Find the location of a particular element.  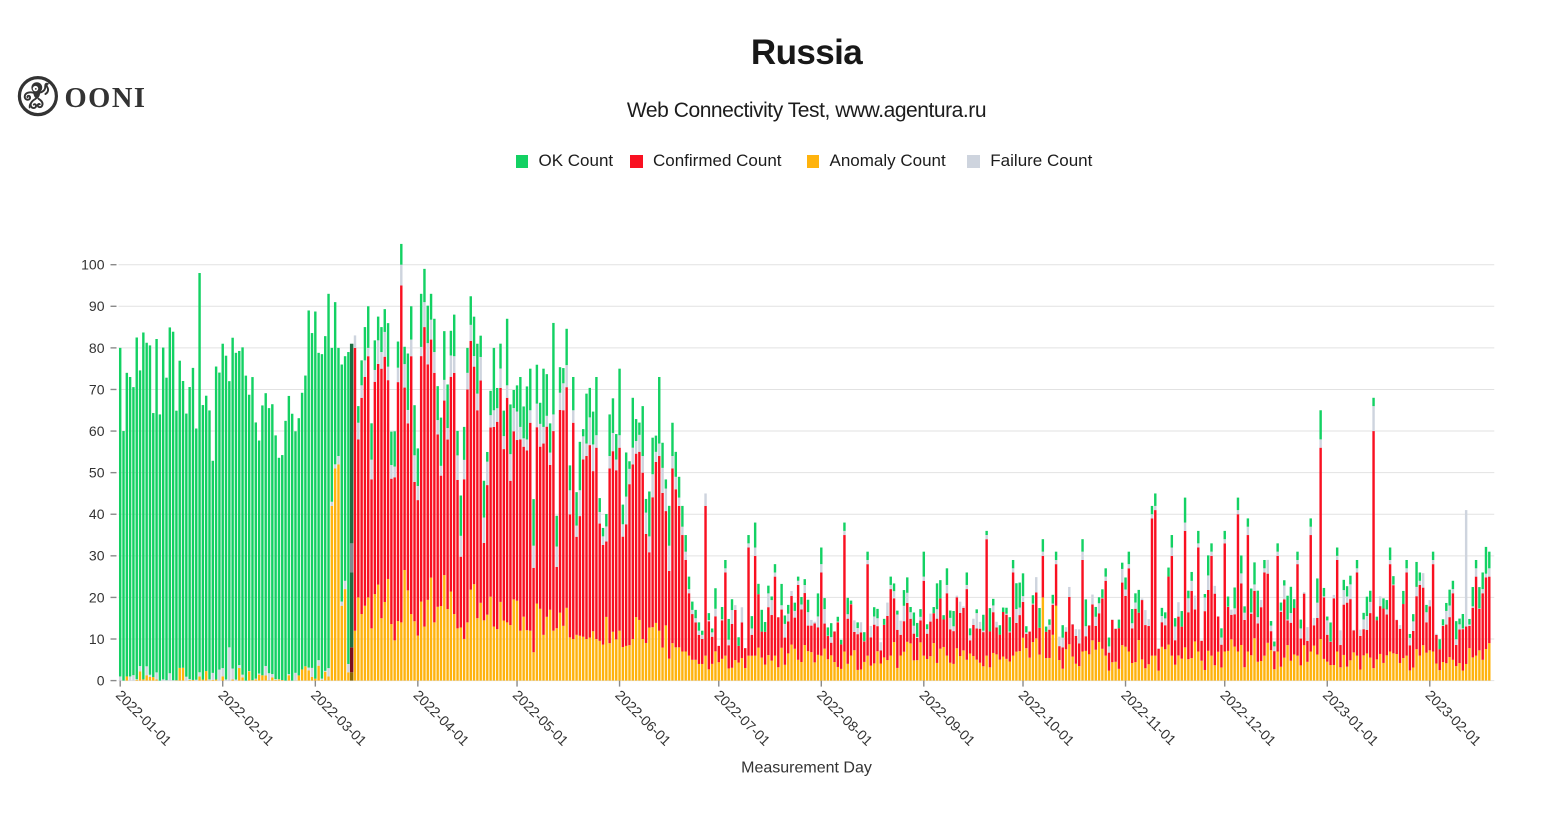

svg-text: 80 is located at coordinates (97, 348).